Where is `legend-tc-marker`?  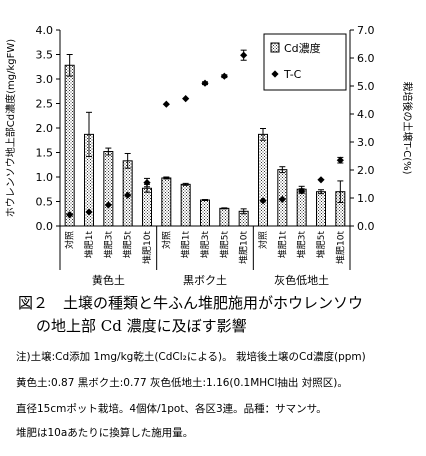
legend-tc-marker is located at coordinates (275, 74).